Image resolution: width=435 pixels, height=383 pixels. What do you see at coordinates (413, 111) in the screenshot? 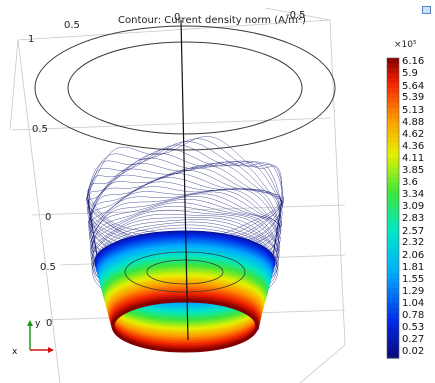
I see `colorbar-tick-label: 5.13` at bounding box center [413, 111].